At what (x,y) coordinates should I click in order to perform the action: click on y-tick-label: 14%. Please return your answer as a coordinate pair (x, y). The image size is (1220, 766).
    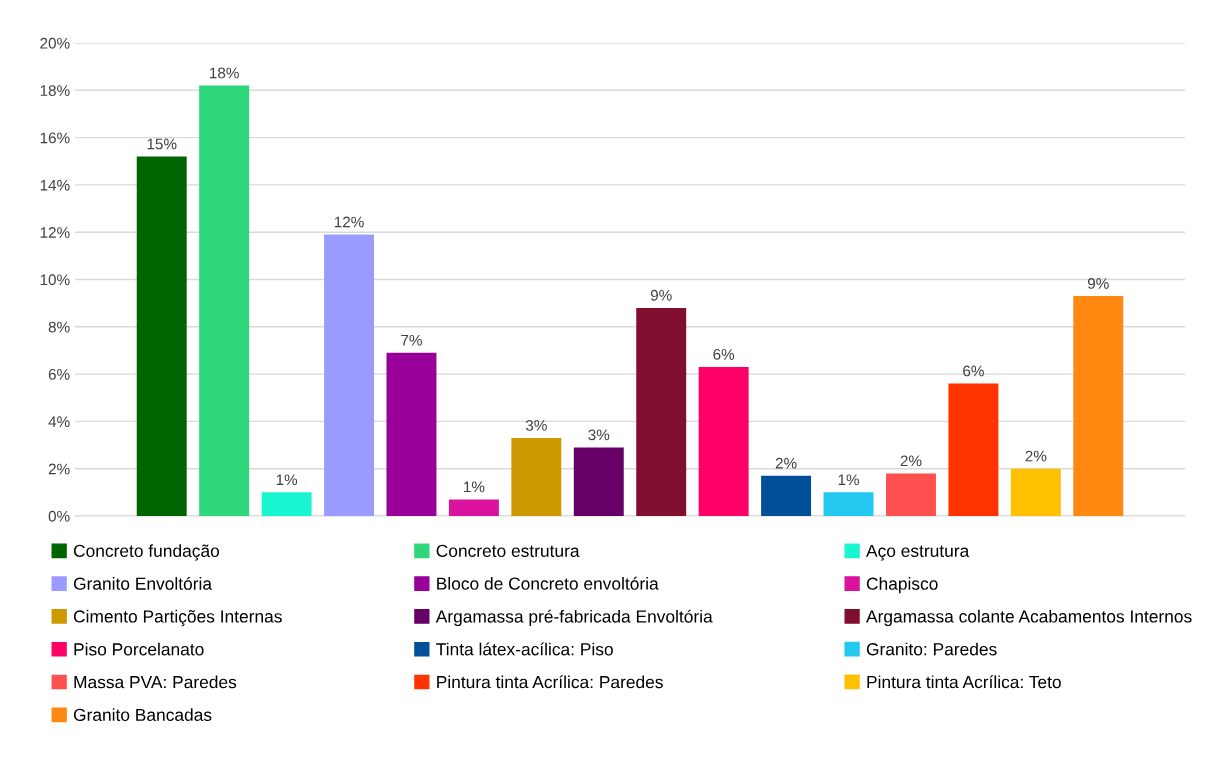
    Looking at the image, I should click on (55, 185).